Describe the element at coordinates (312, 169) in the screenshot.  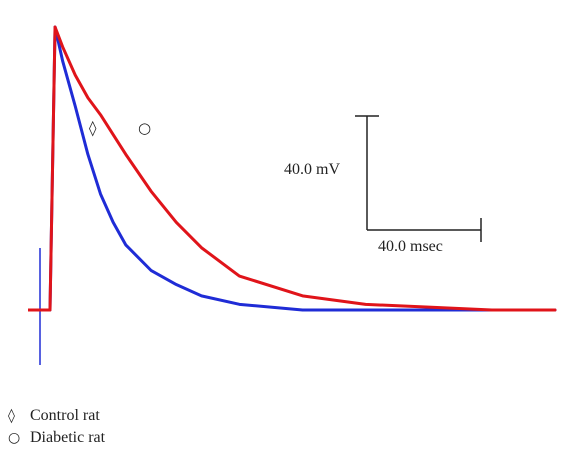
I see `voltage-scale-label: 40.0 mV` at that location.